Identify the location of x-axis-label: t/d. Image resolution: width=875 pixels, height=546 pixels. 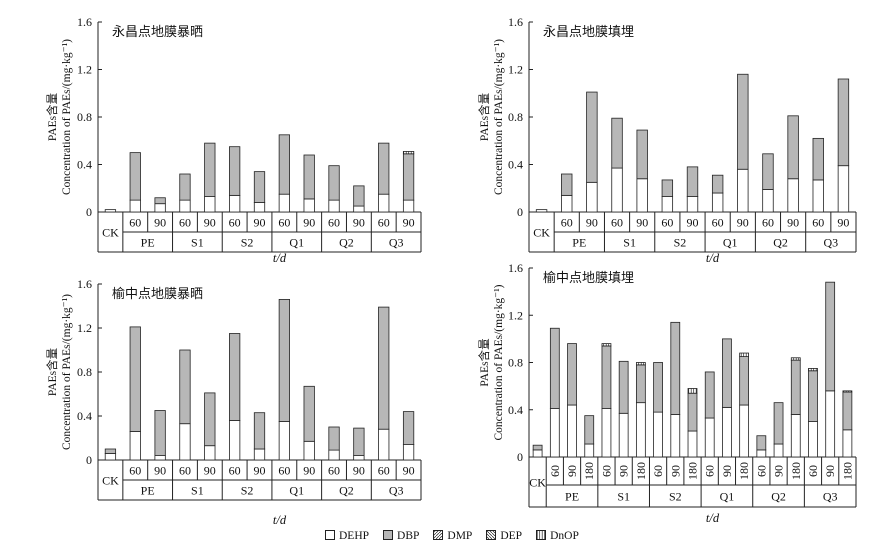
(280, 520).